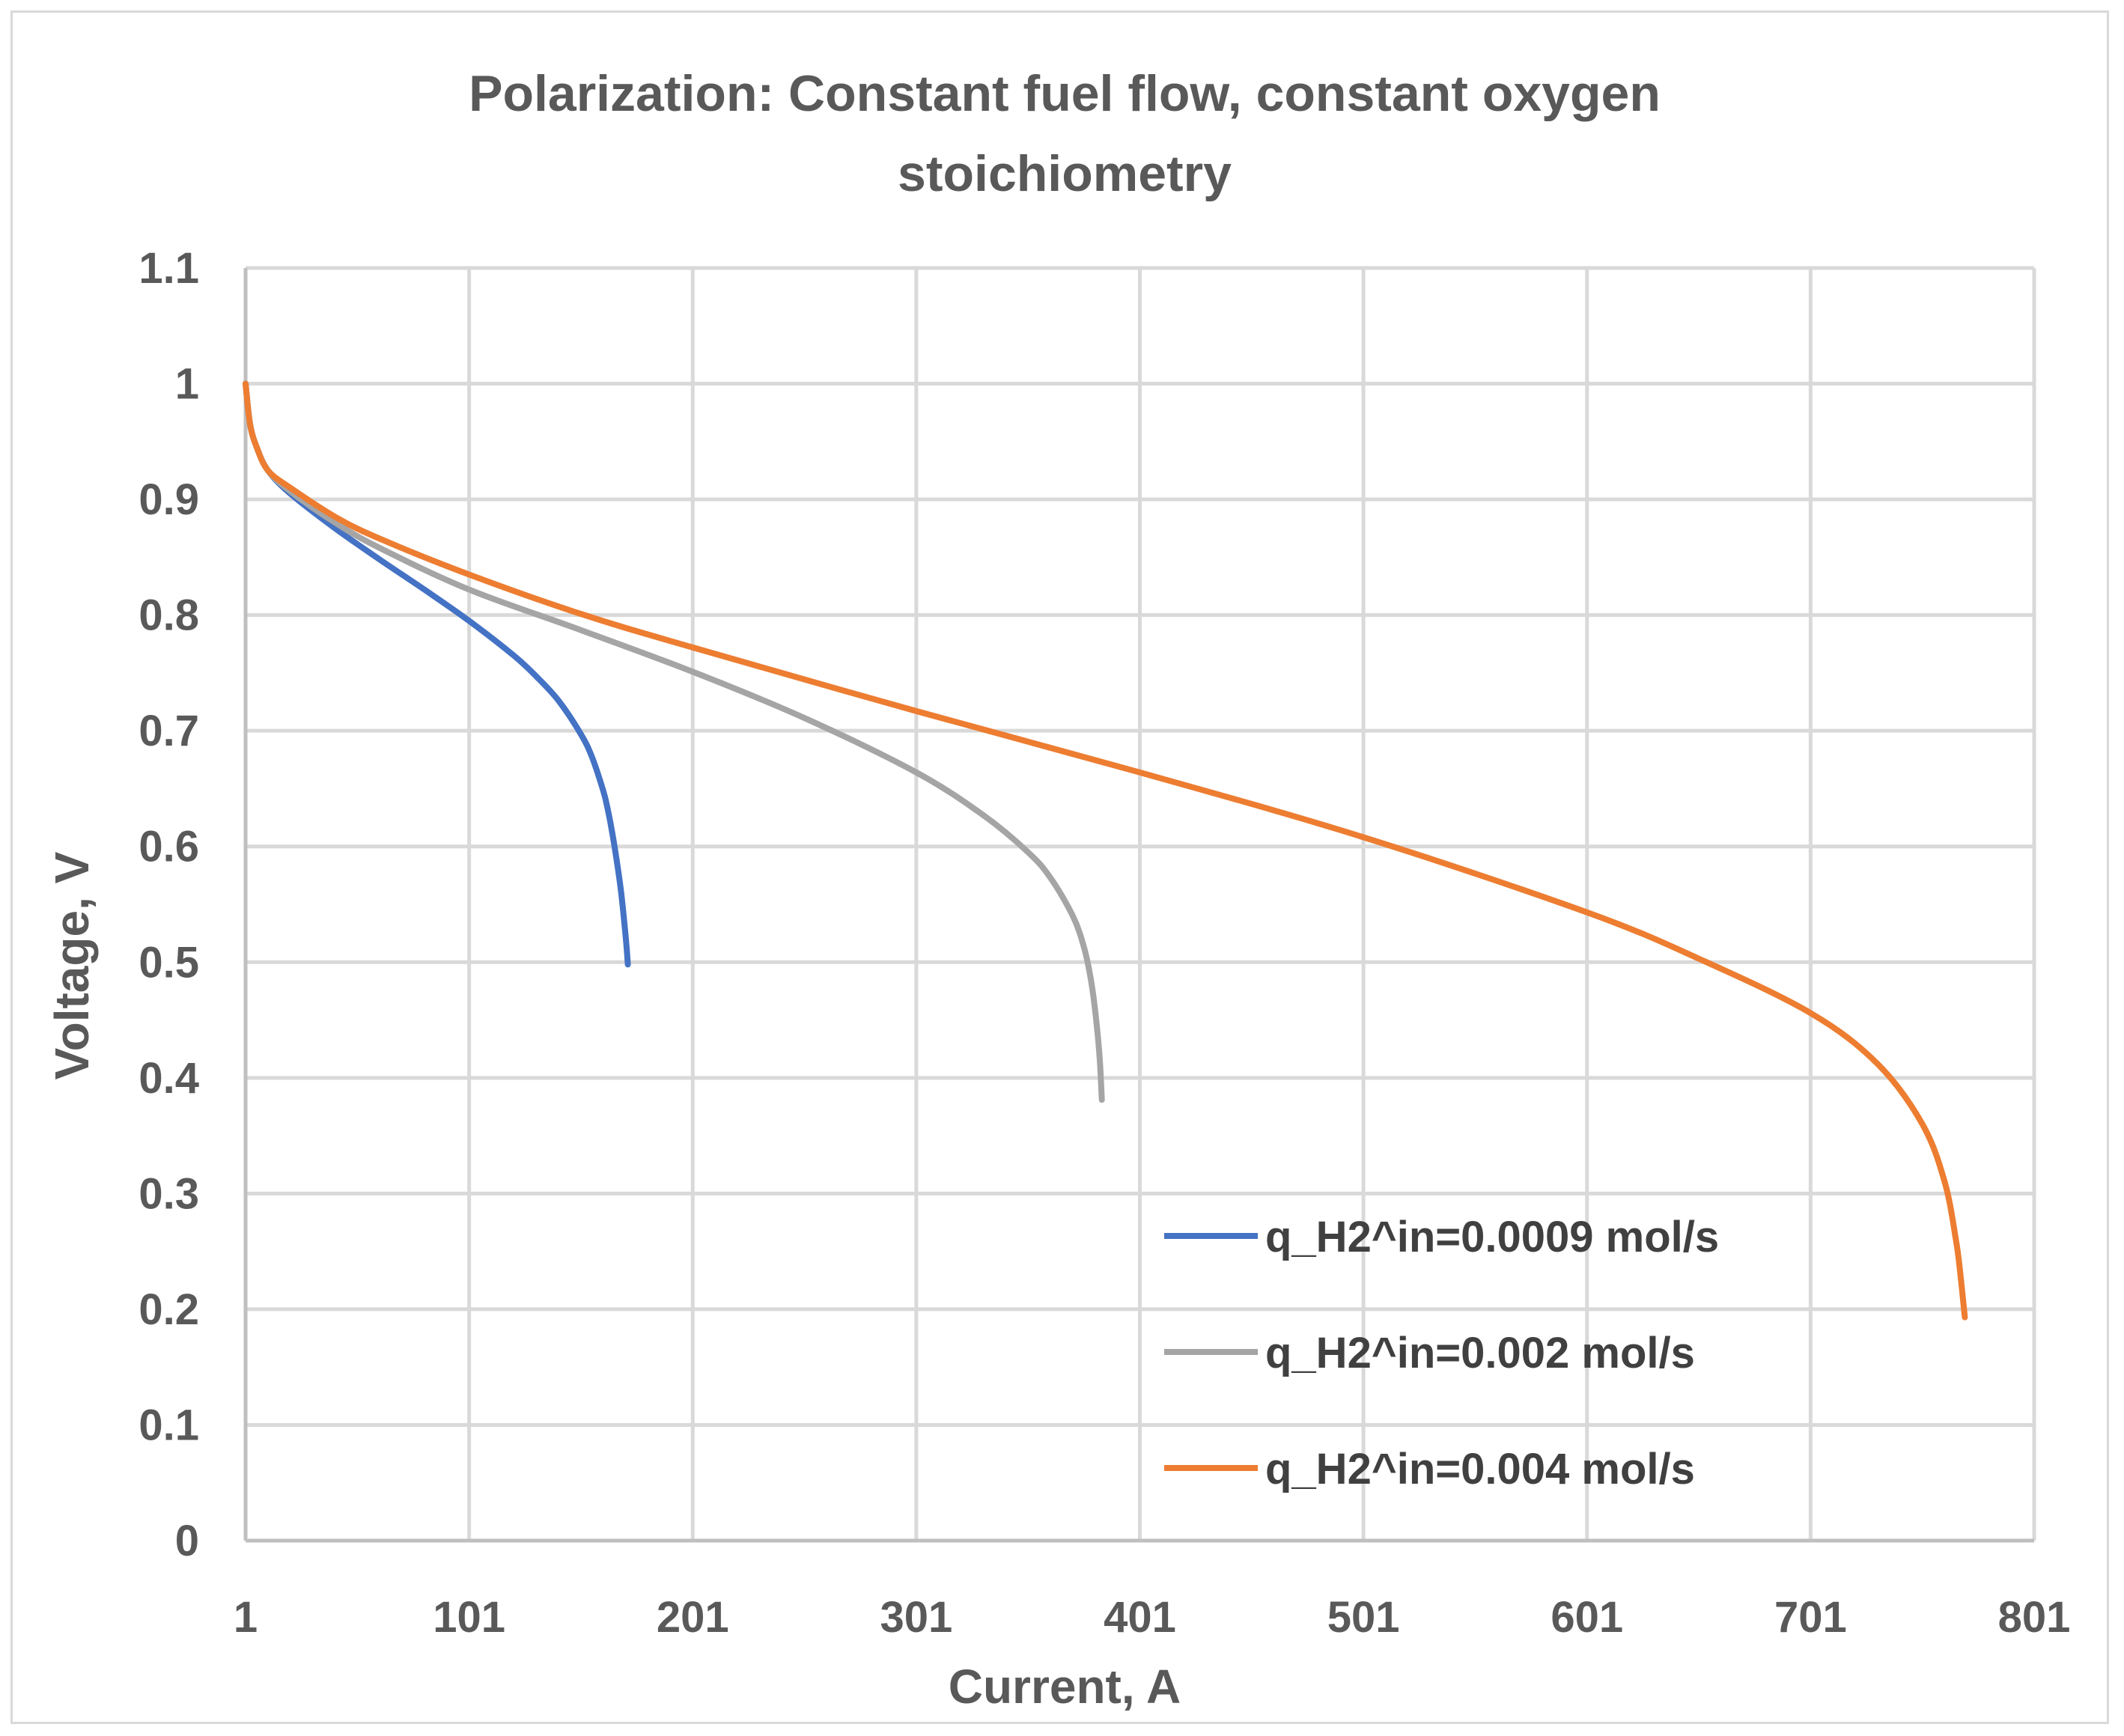  I want to click on x-tick-label: 201, so click(693, 1617).